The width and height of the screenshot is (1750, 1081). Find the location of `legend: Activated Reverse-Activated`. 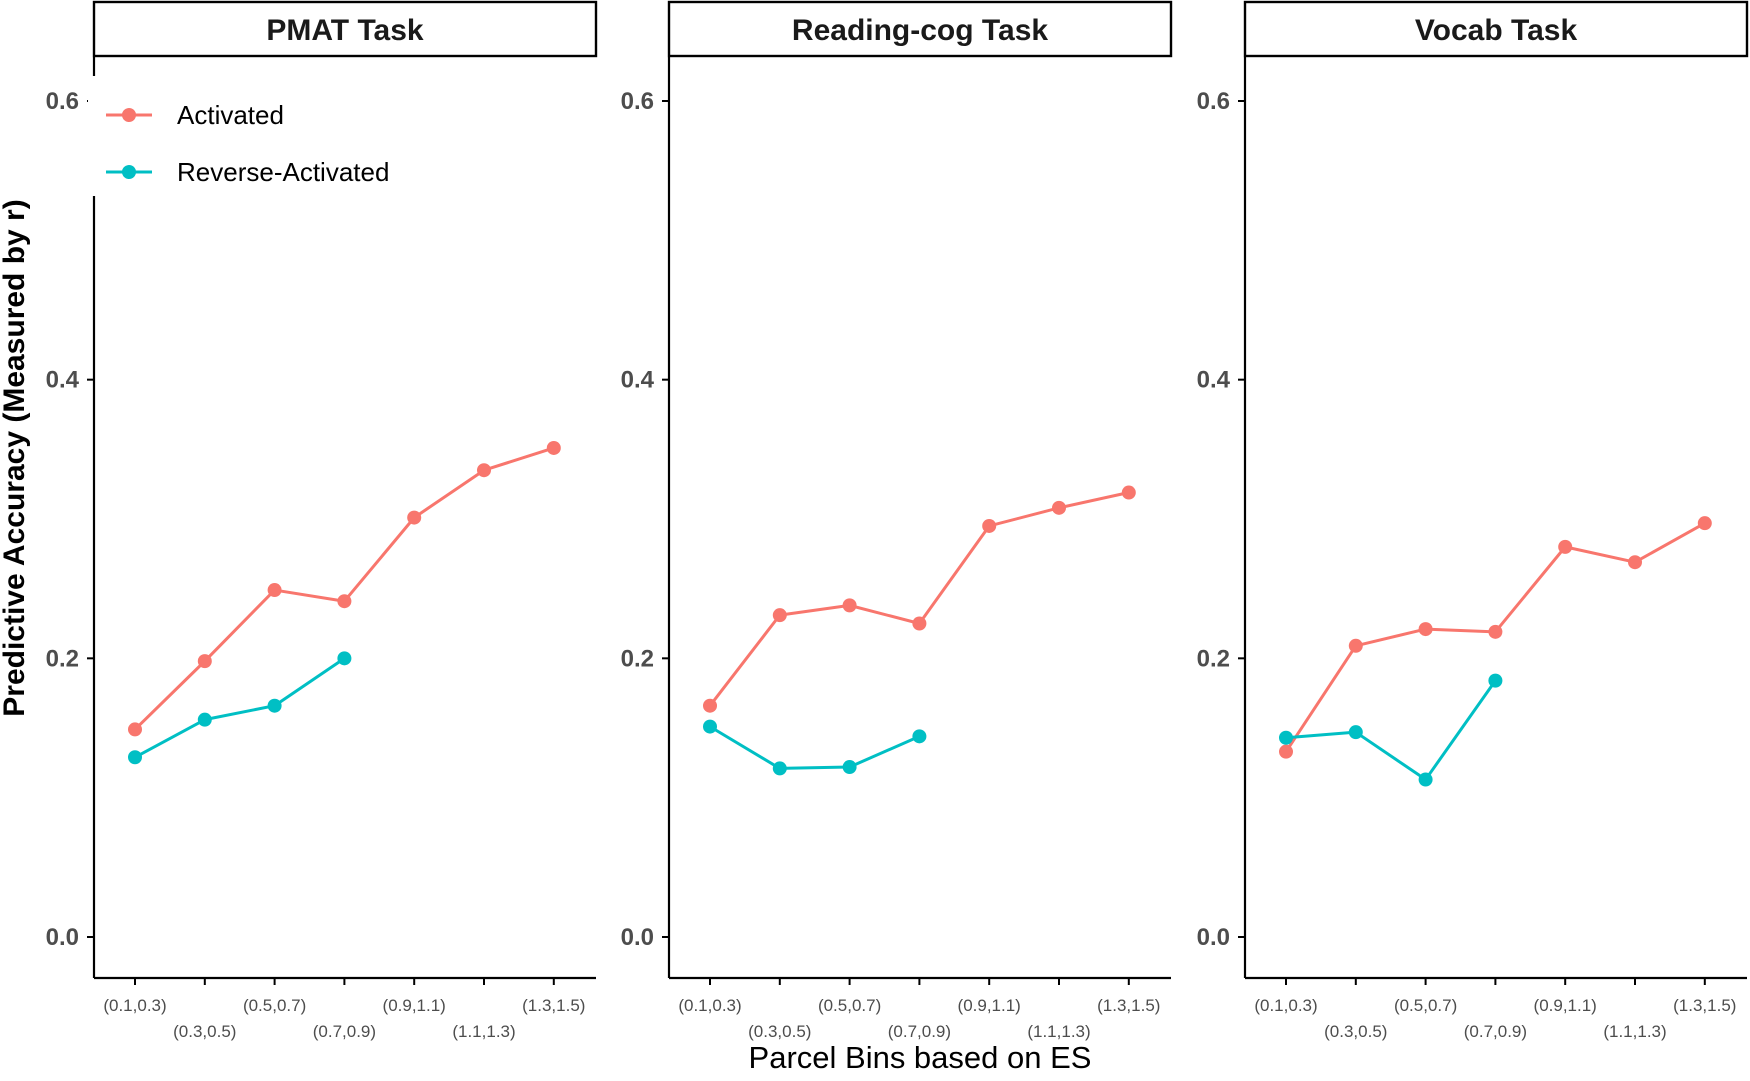

legend: Activated Reverse-Activated is located at coordinates (264, 136).